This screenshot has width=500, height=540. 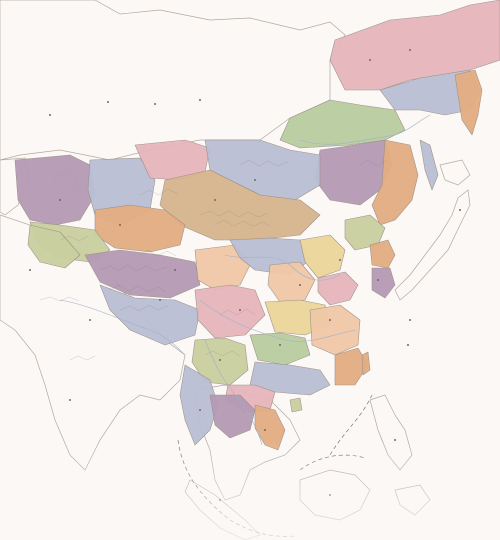 I want to click on lake-caspian, so click(x=14, y=186).